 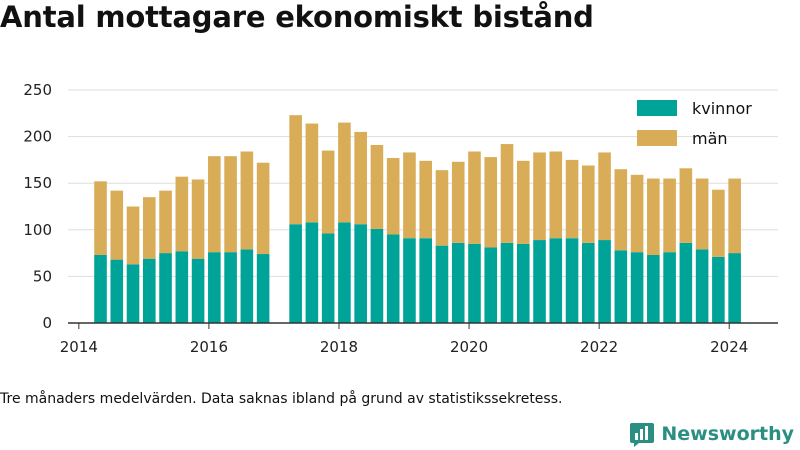 What do you see at coordinates (419, 339) in the screenshot?
I see `x-axis: 2014 2016 2018 2020 2022 2024` at bounding box center [419, 339].